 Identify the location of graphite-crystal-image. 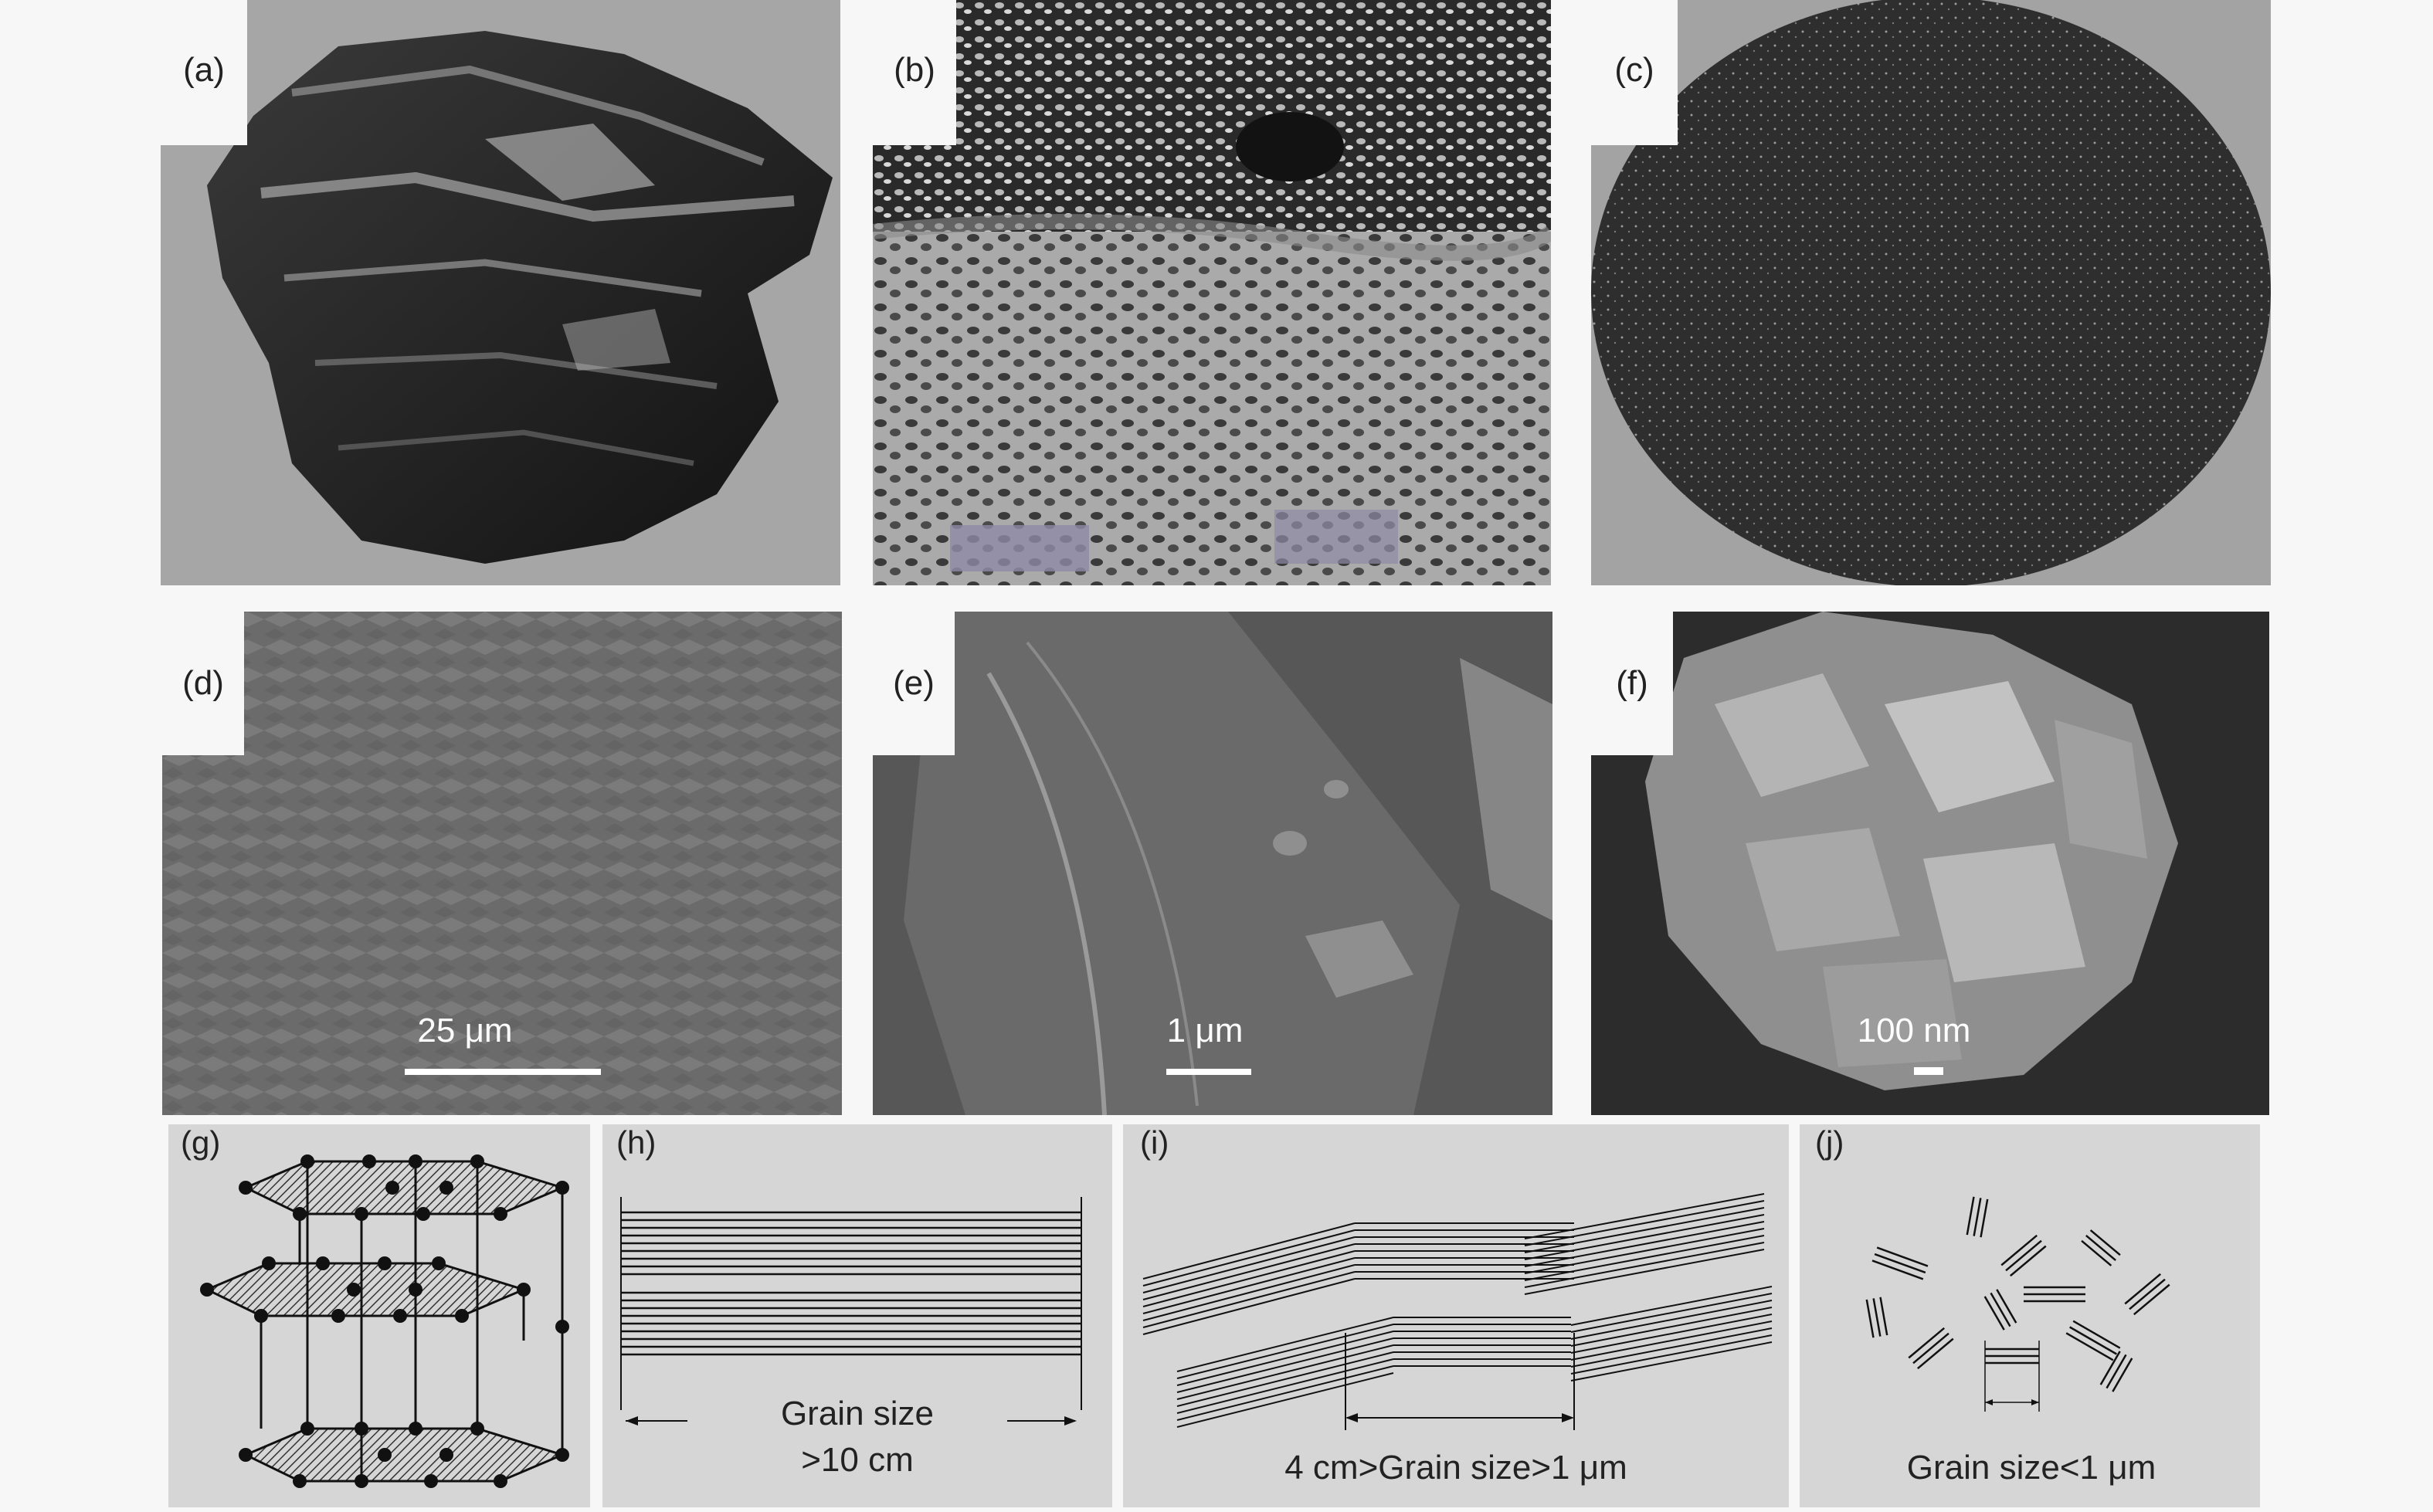
(520, 297).